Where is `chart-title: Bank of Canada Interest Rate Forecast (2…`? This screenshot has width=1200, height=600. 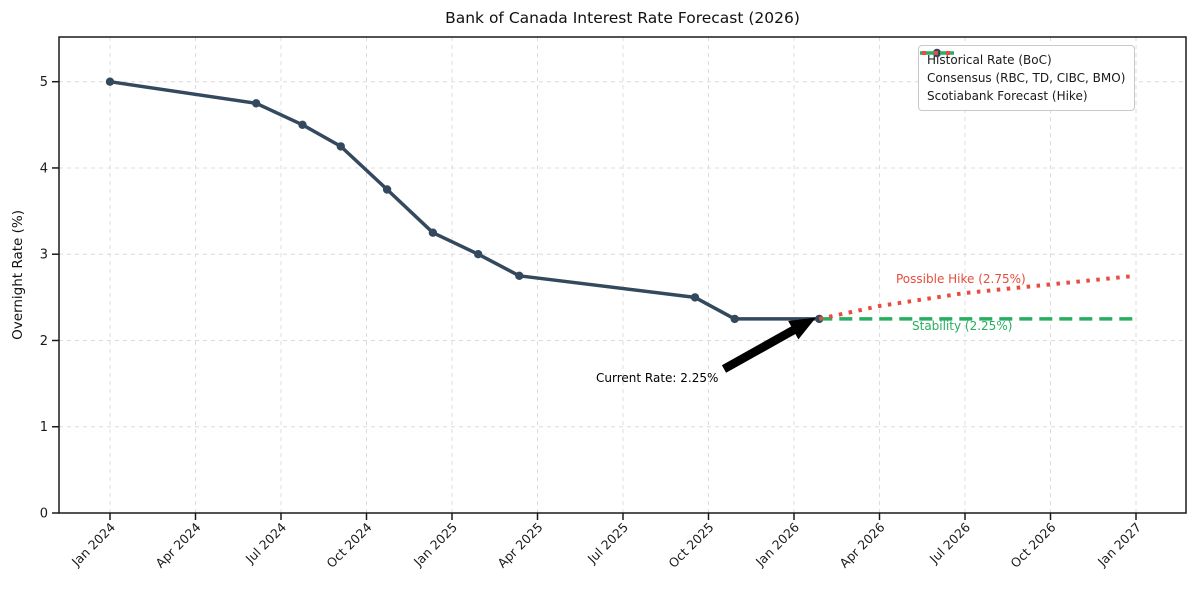
chart-title: Bank of Canada Interest Rate Forecast (2… is located at coordinates (622, 18).